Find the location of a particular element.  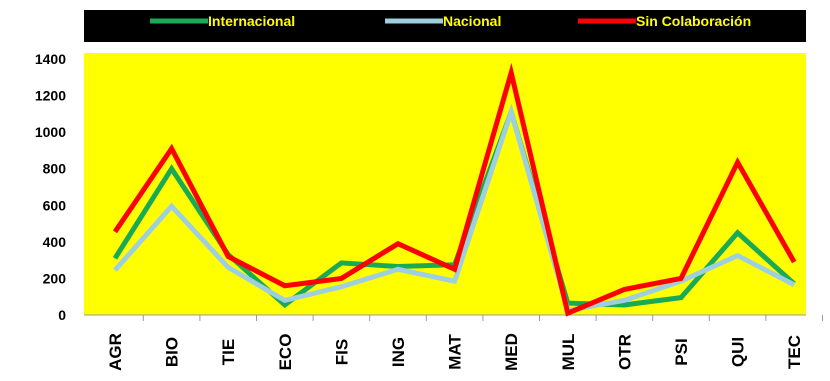

x-tick-label: ING is located at coordinates (398, 352).